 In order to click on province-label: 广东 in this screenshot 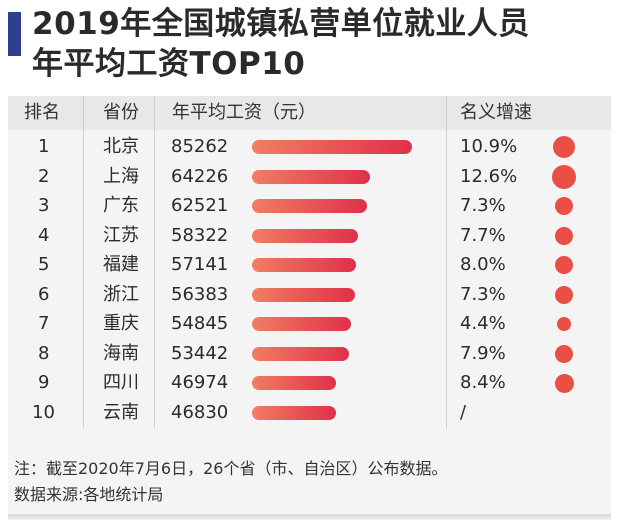, I will do `click(121, 205)`.